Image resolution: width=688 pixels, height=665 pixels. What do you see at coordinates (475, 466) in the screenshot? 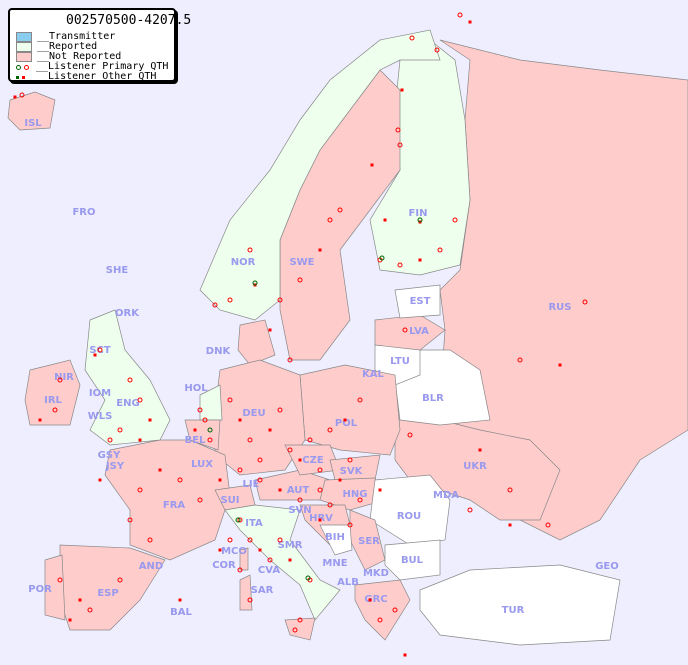
I see `country-label-ukr: UKR` at bounding box center [475, 466].